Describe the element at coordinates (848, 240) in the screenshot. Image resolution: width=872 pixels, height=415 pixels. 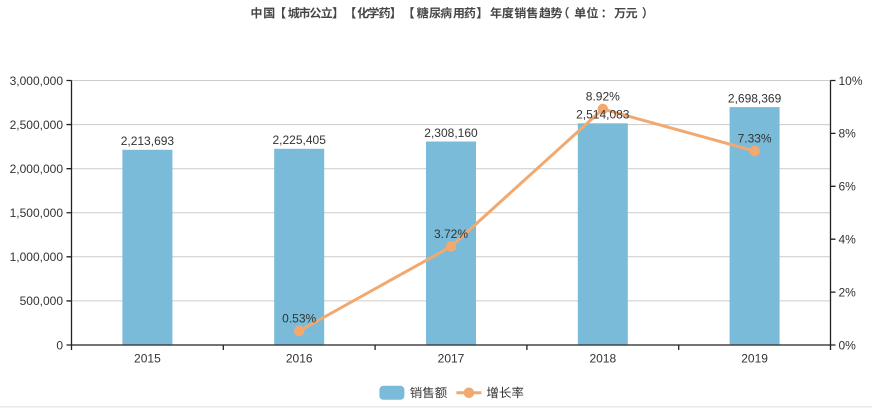
I see `svg-text: 4%` at that location.